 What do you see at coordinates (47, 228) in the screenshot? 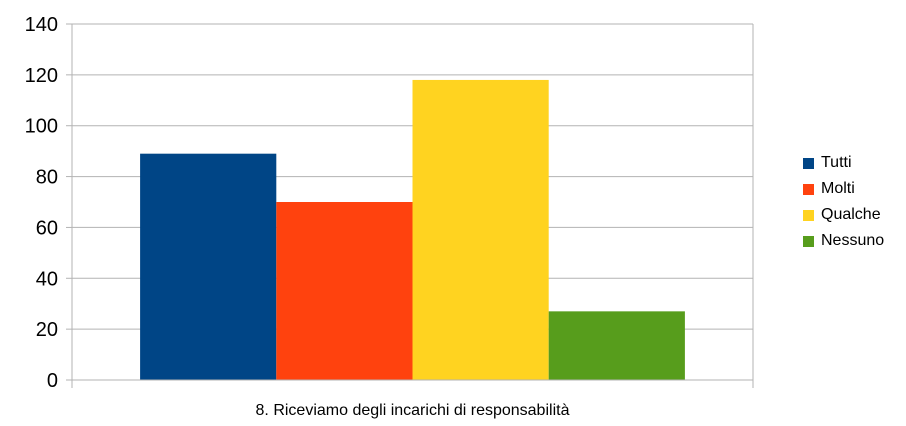
I see `y-tick-label: 60` at bounding box center [47, 228].